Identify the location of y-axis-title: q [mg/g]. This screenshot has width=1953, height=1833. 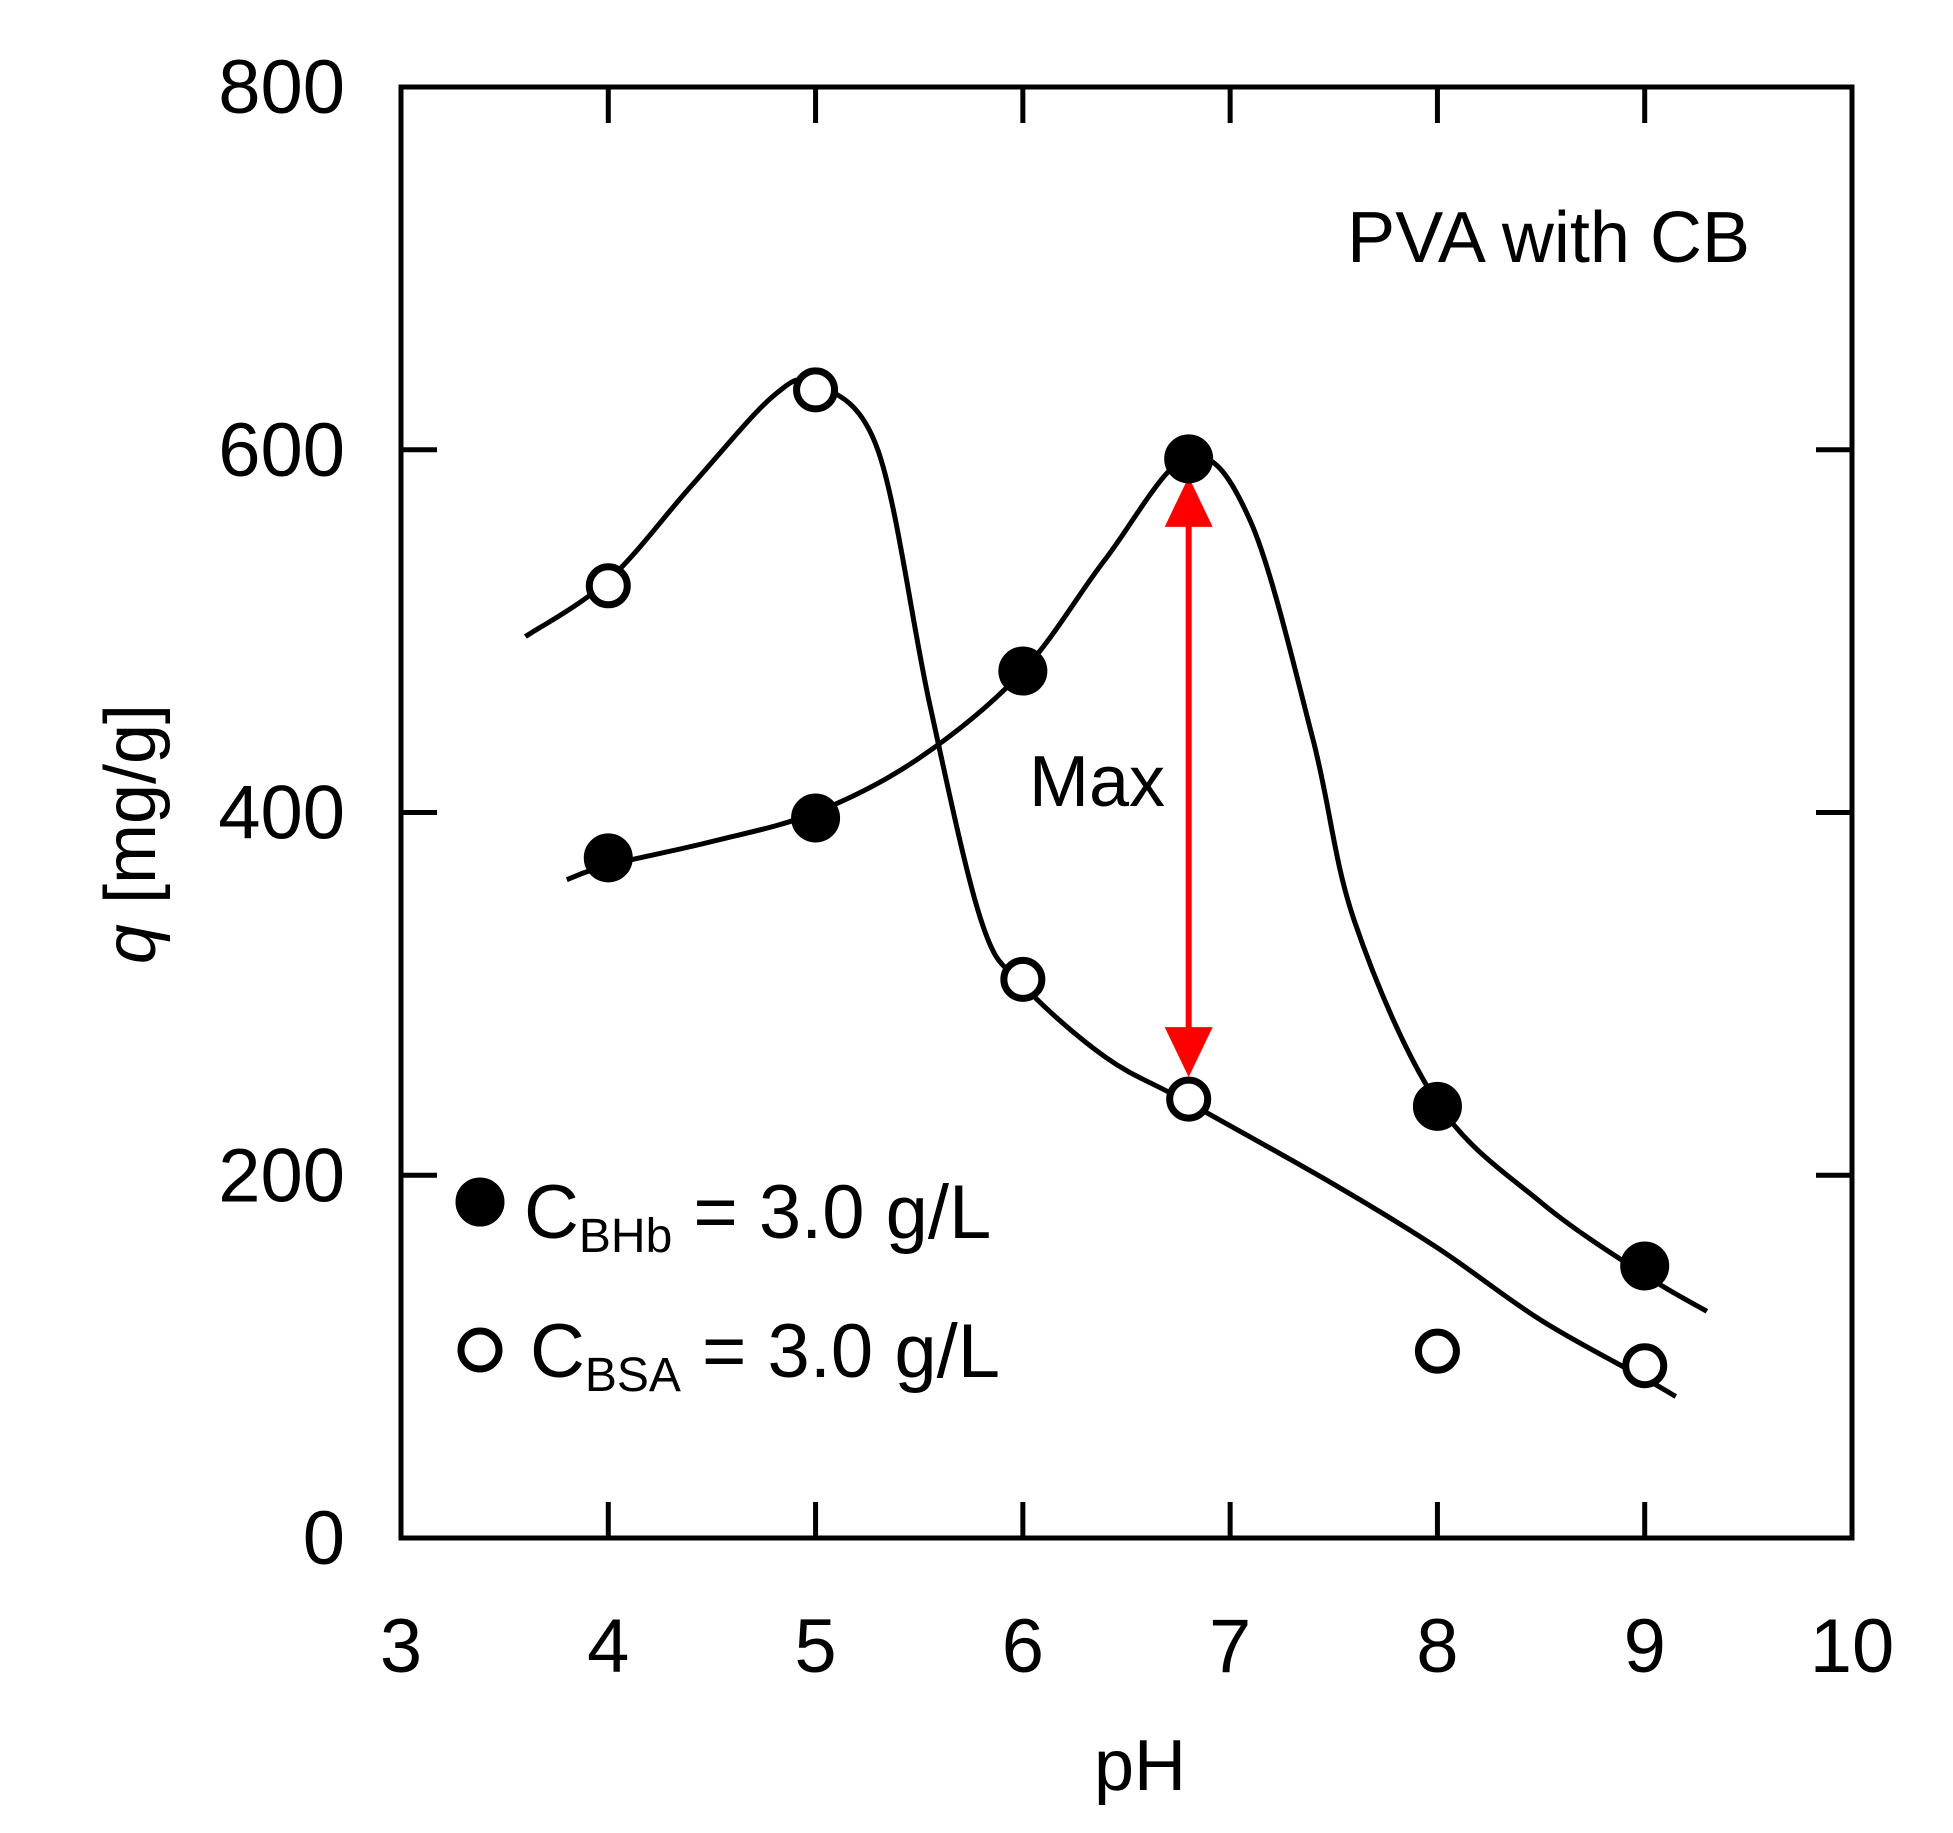
(131, 834).